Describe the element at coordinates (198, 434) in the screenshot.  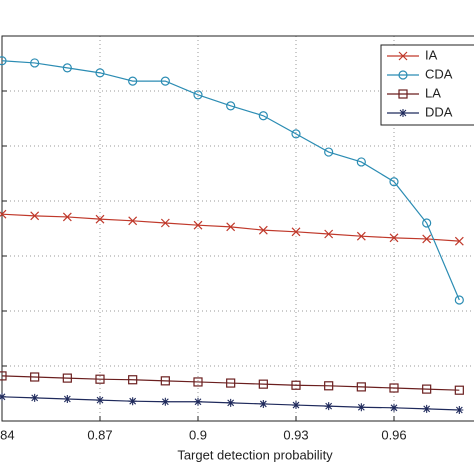
I see `x-tick-label: 0.9` at that location.